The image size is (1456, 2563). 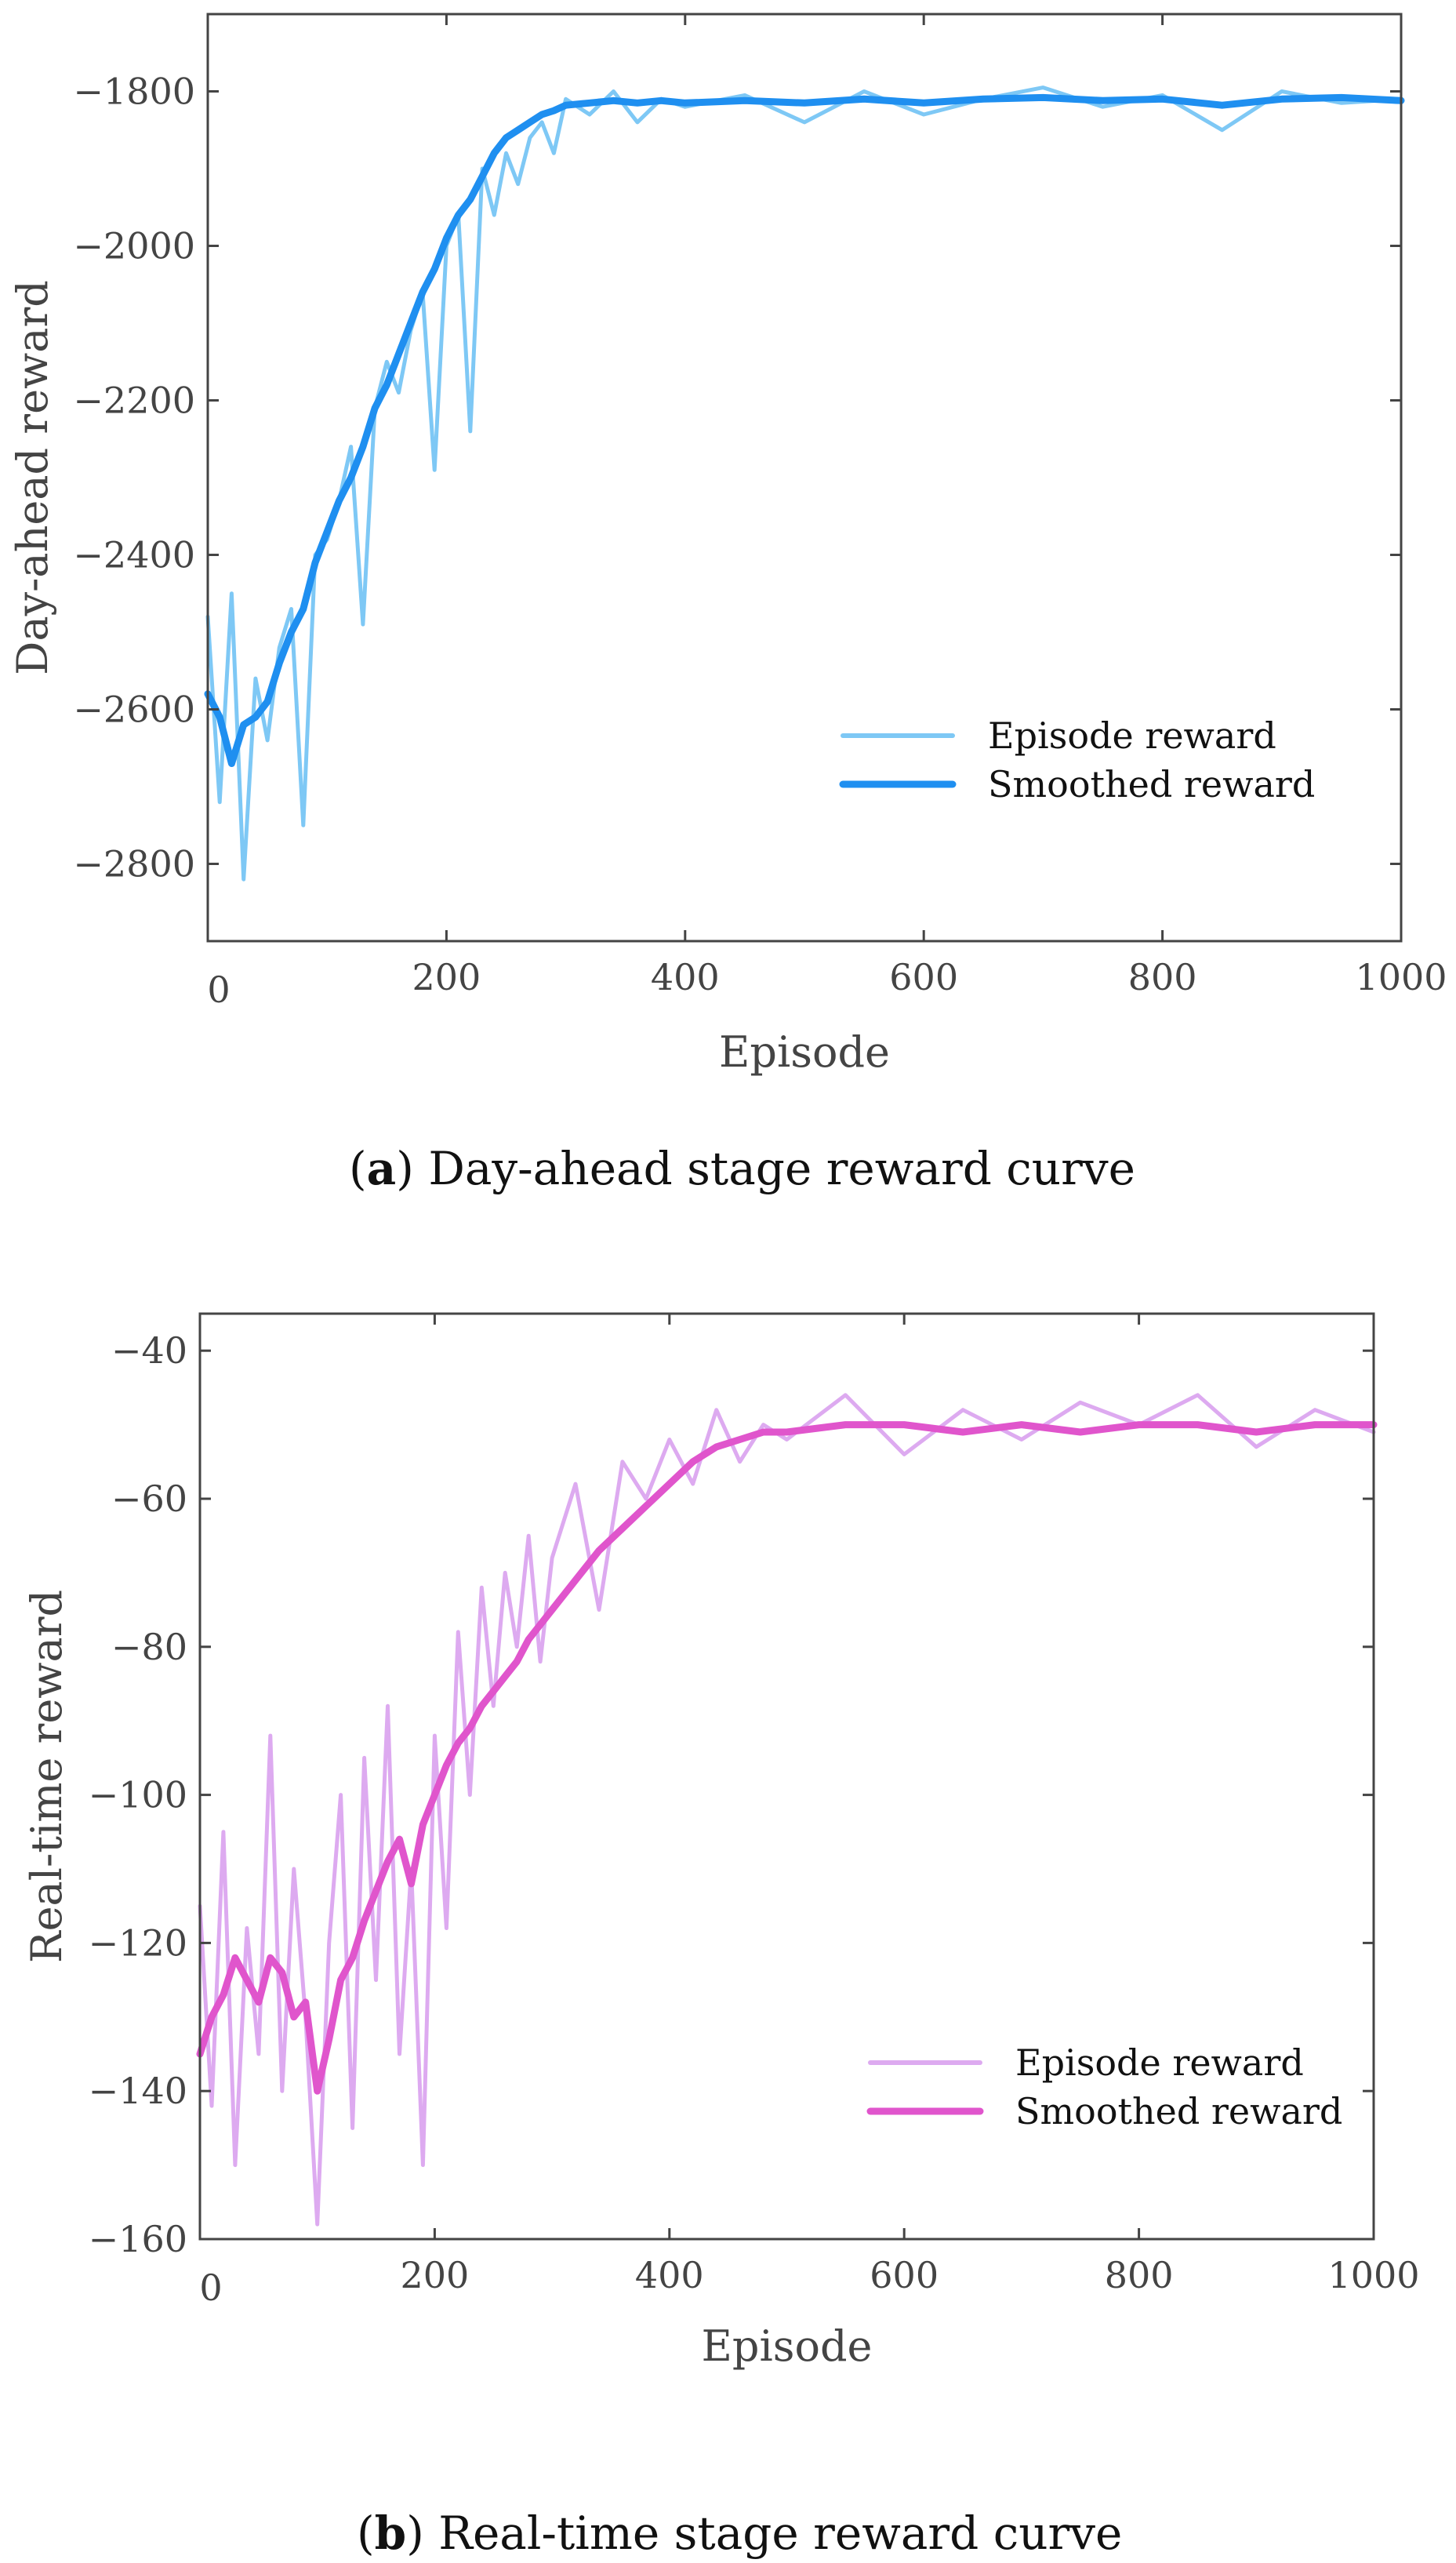 I want to click on y-tick-label: −2000, so click(x=134, y=246).